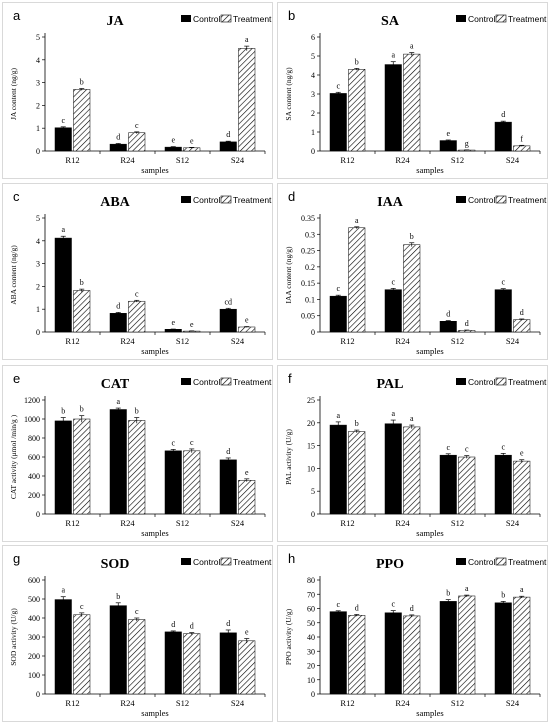 The height and width of the screenshot is (724, 550). What do you see at coordinates (16, 196) in the screenshot?
I see `panel-letter: c` at bounding box center [16, 196].